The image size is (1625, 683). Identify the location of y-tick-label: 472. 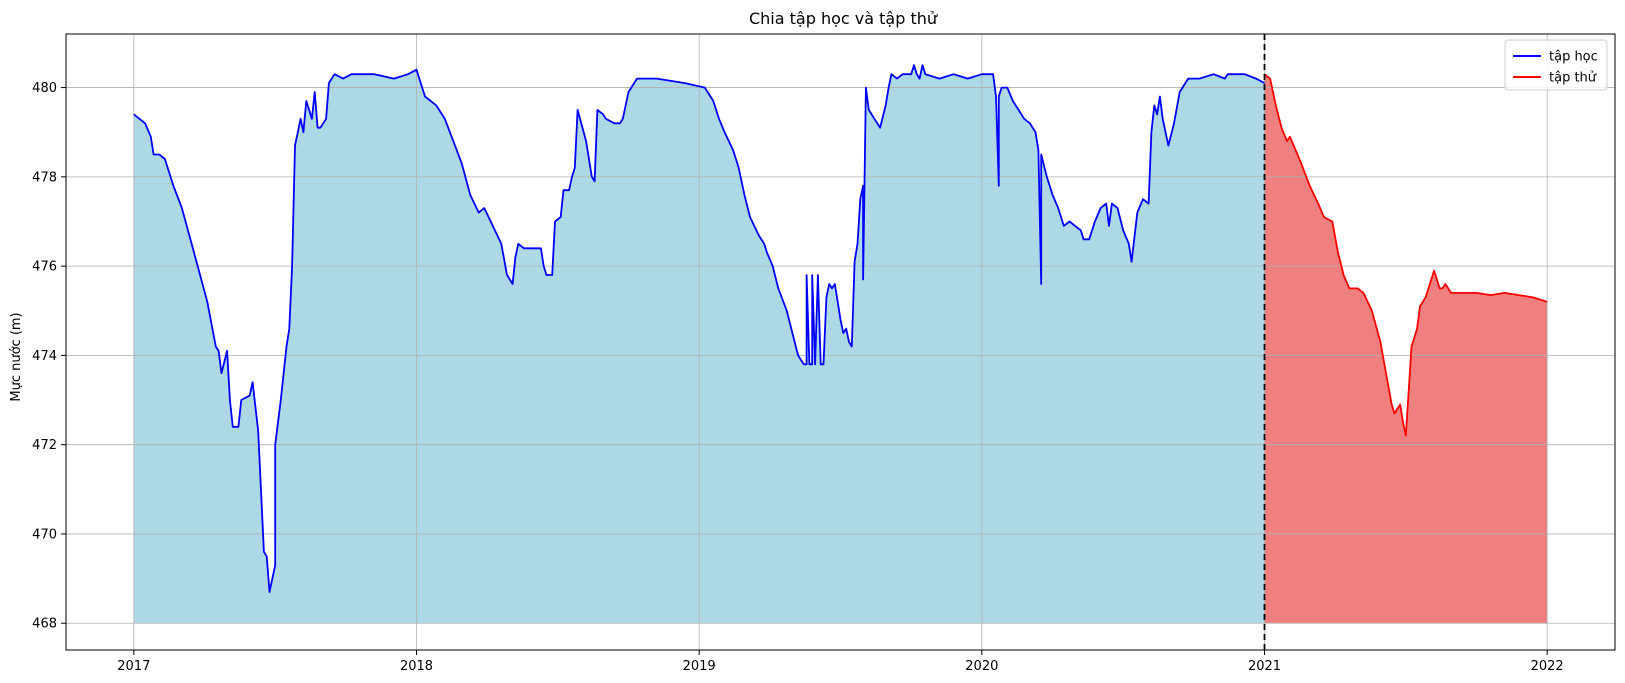
(44, 445).